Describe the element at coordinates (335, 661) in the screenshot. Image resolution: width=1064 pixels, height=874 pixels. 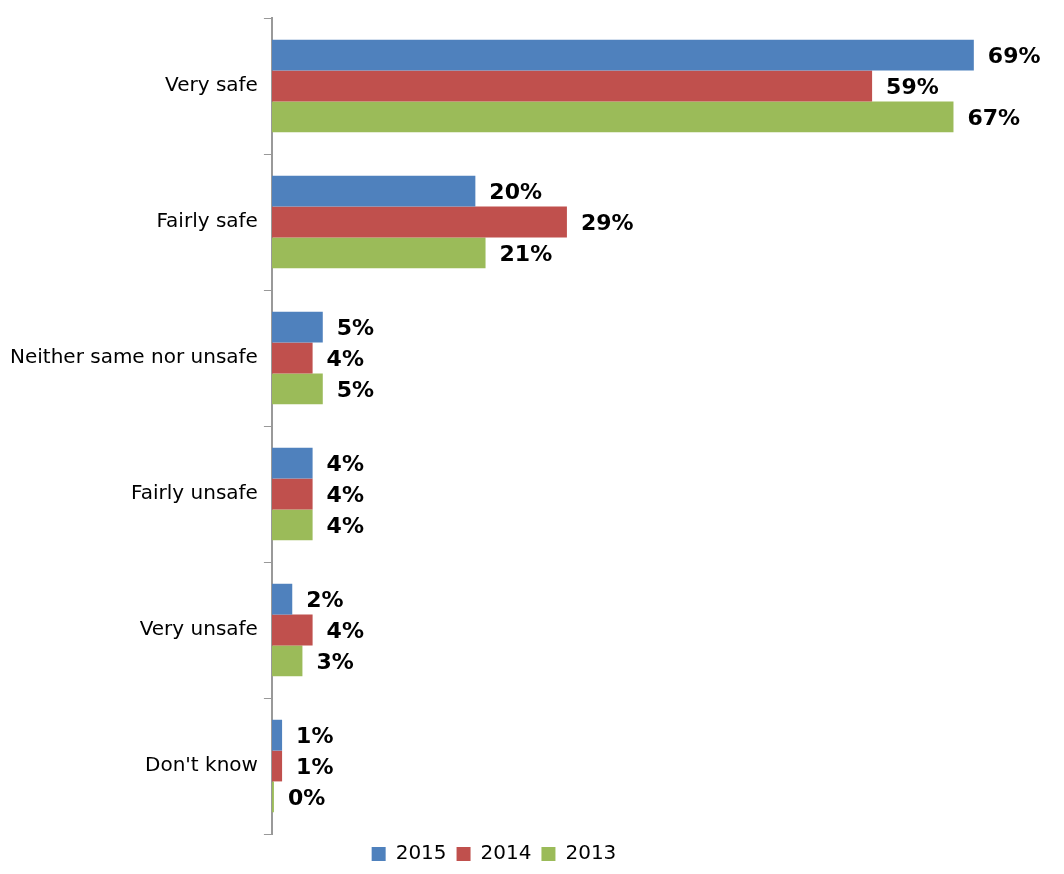
I see `data-label: 3%` at that location.